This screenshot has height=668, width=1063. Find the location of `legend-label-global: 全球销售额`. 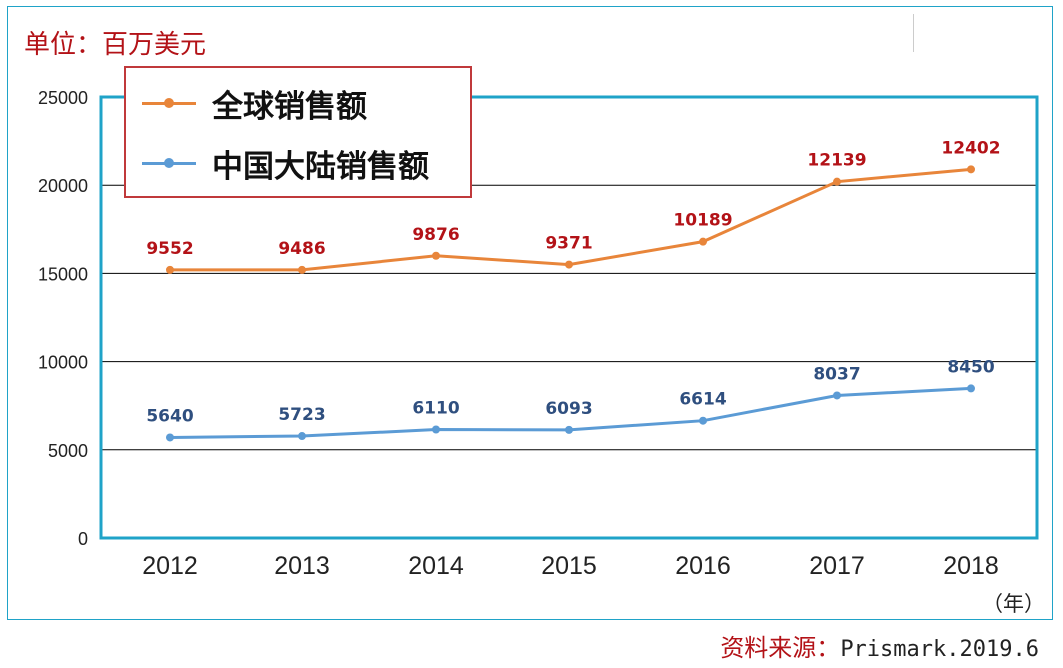

legend-label-global: 全球销售额 is located at coordinates (289, 106).